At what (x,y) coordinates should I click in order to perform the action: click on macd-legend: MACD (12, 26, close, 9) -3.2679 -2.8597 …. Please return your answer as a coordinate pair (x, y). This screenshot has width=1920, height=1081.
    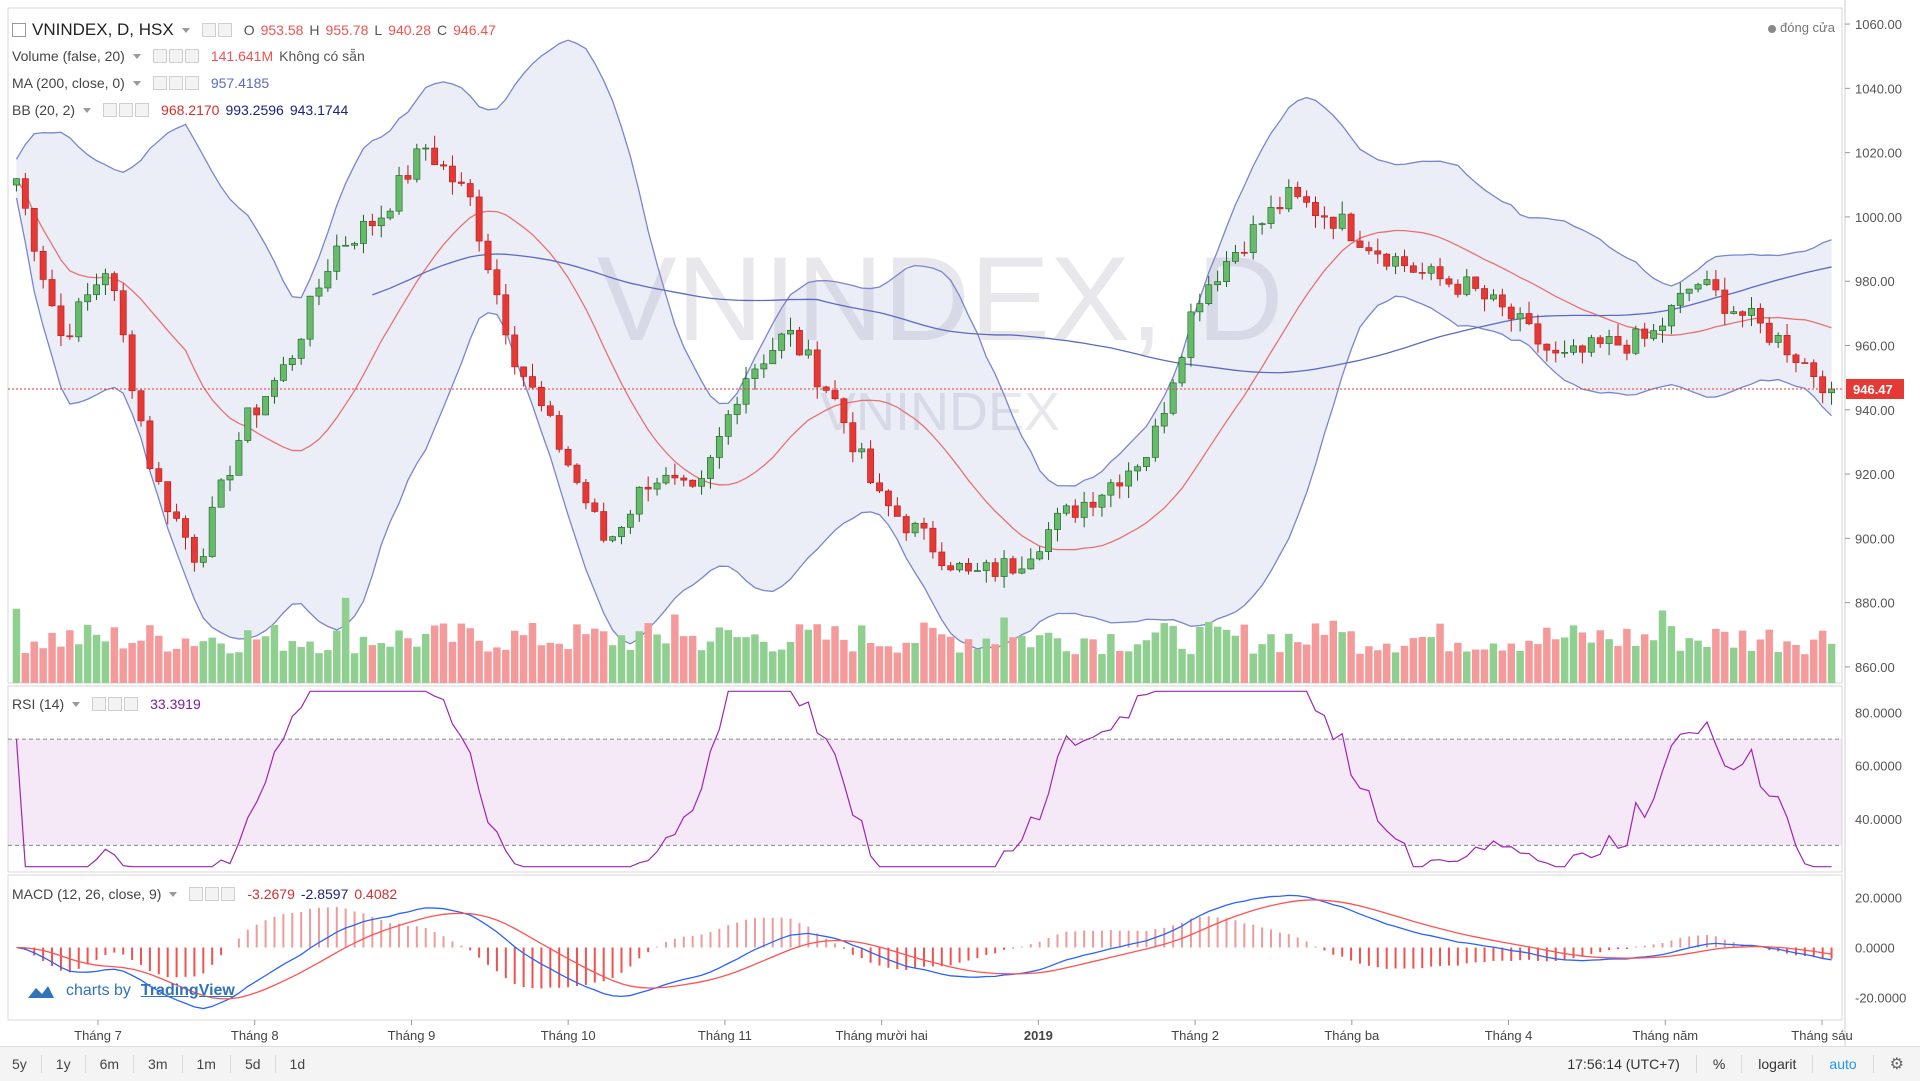
    Looking at the image, I should click on (204, 894).